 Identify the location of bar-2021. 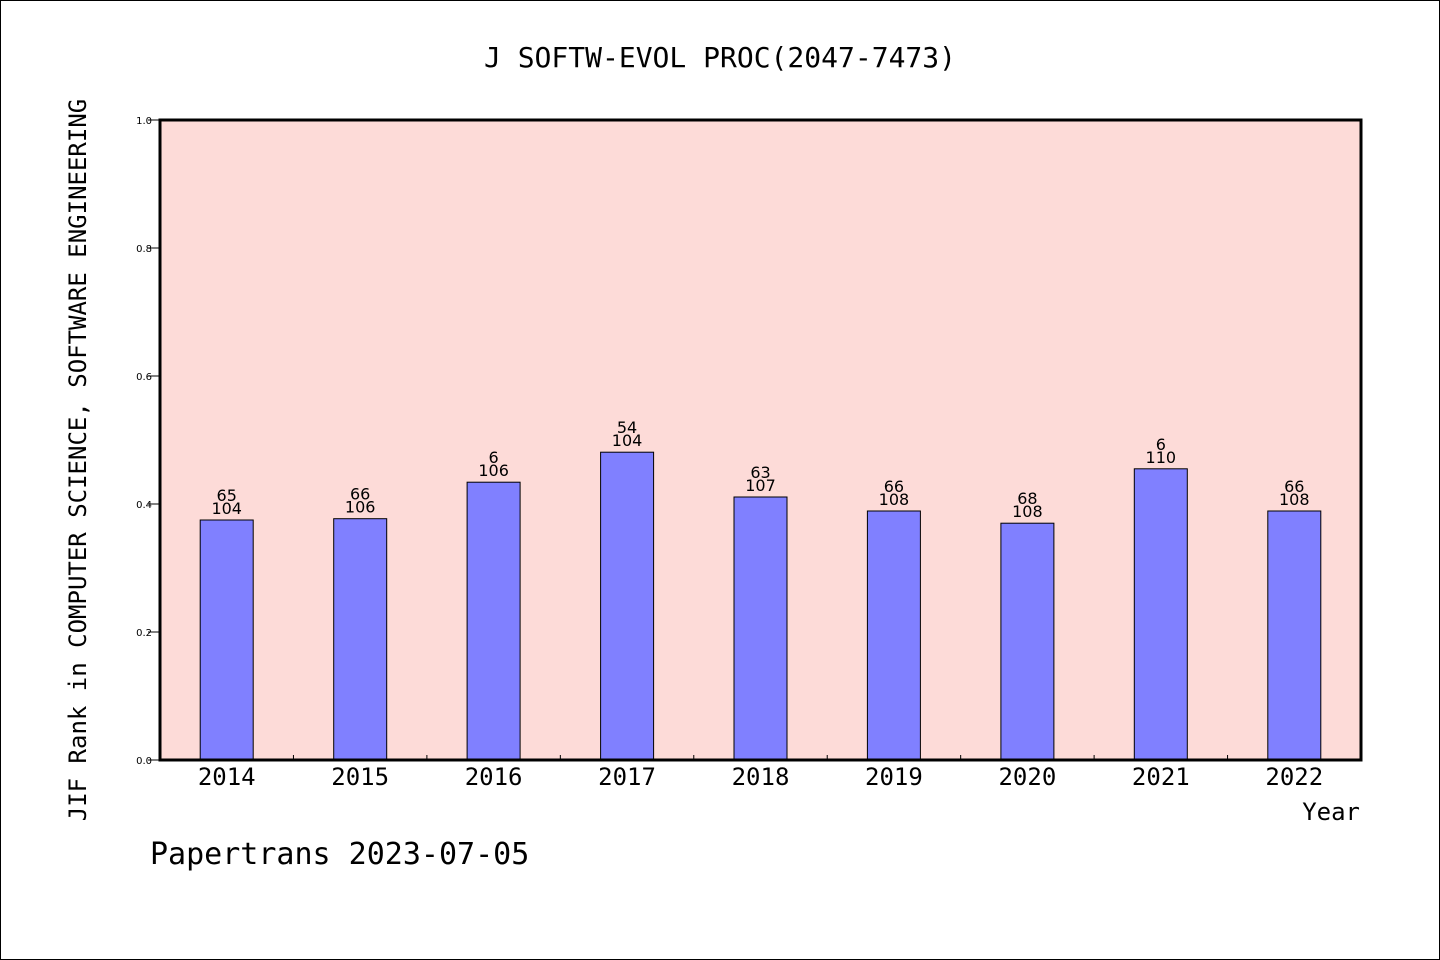
(1160, 614).